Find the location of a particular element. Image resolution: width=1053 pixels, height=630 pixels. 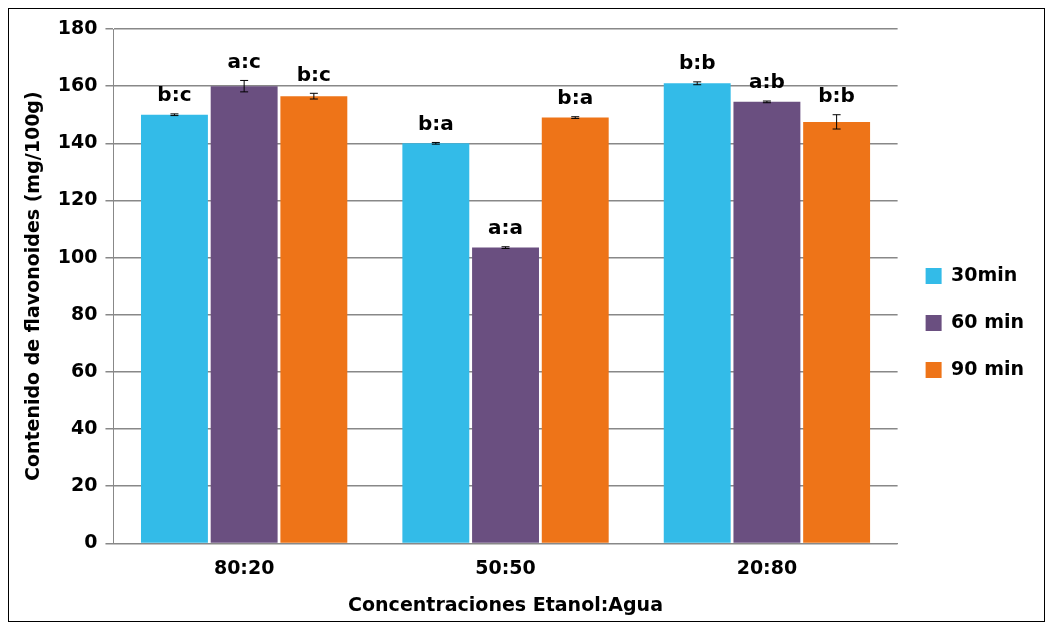

x-tick-label: 80:20 is located at coordinates (244, 566).